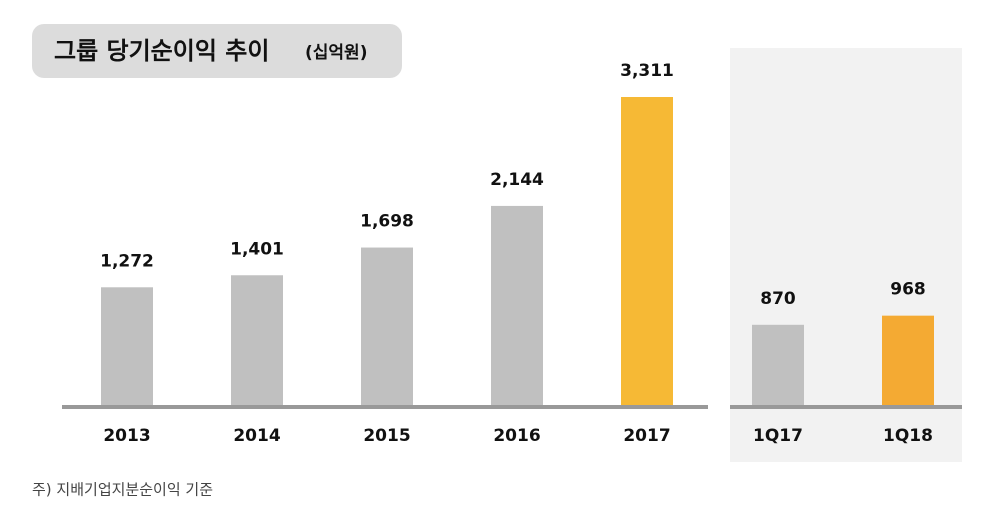  Describe the element at coordinates (122, 490) in the screenshot. I see `footnote: 주) 지배기업지분순이익 기준` at that location.